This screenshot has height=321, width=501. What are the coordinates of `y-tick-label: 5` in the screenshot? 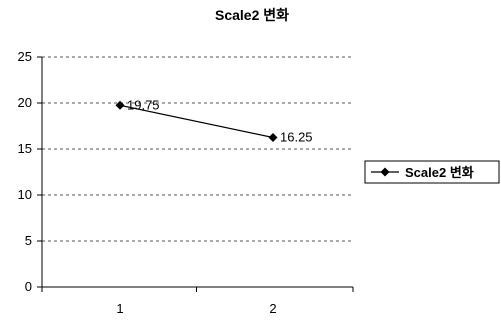 It's located at (28, 240).